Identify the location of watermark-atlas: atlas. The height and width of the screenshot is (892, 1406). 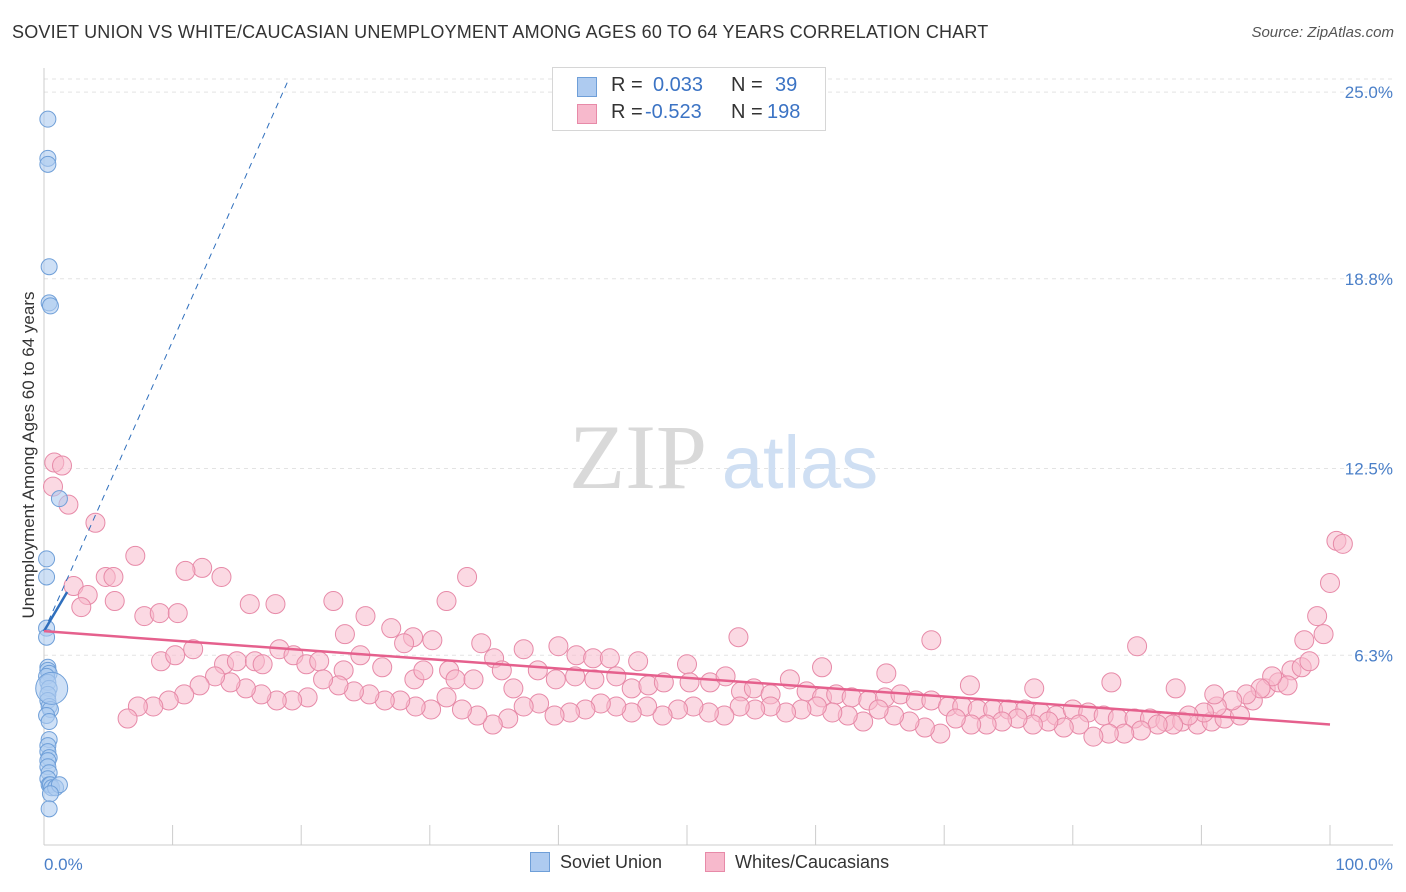
(800, 462).